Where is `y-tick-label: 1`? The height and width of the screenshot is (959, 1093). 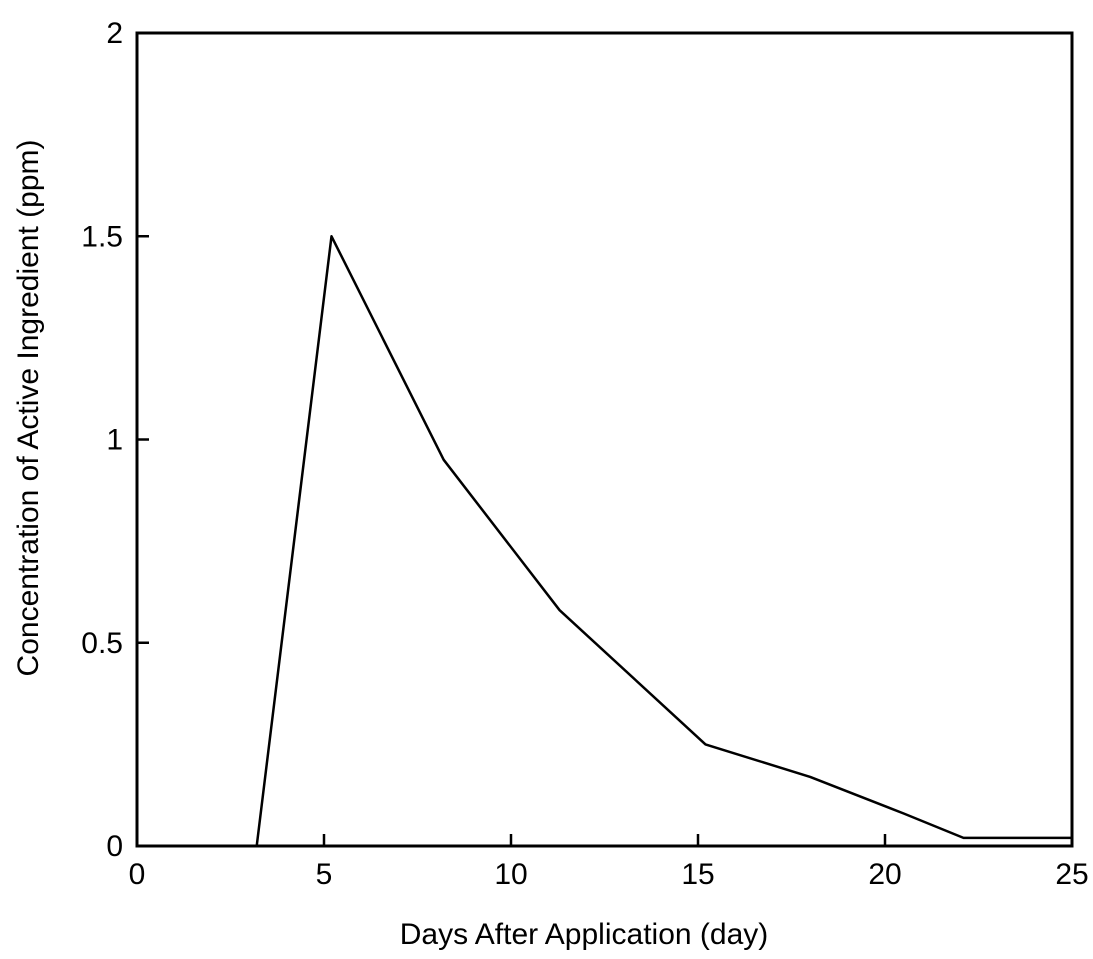
y-tick-label: 1 is located at coordinates (114, 440).